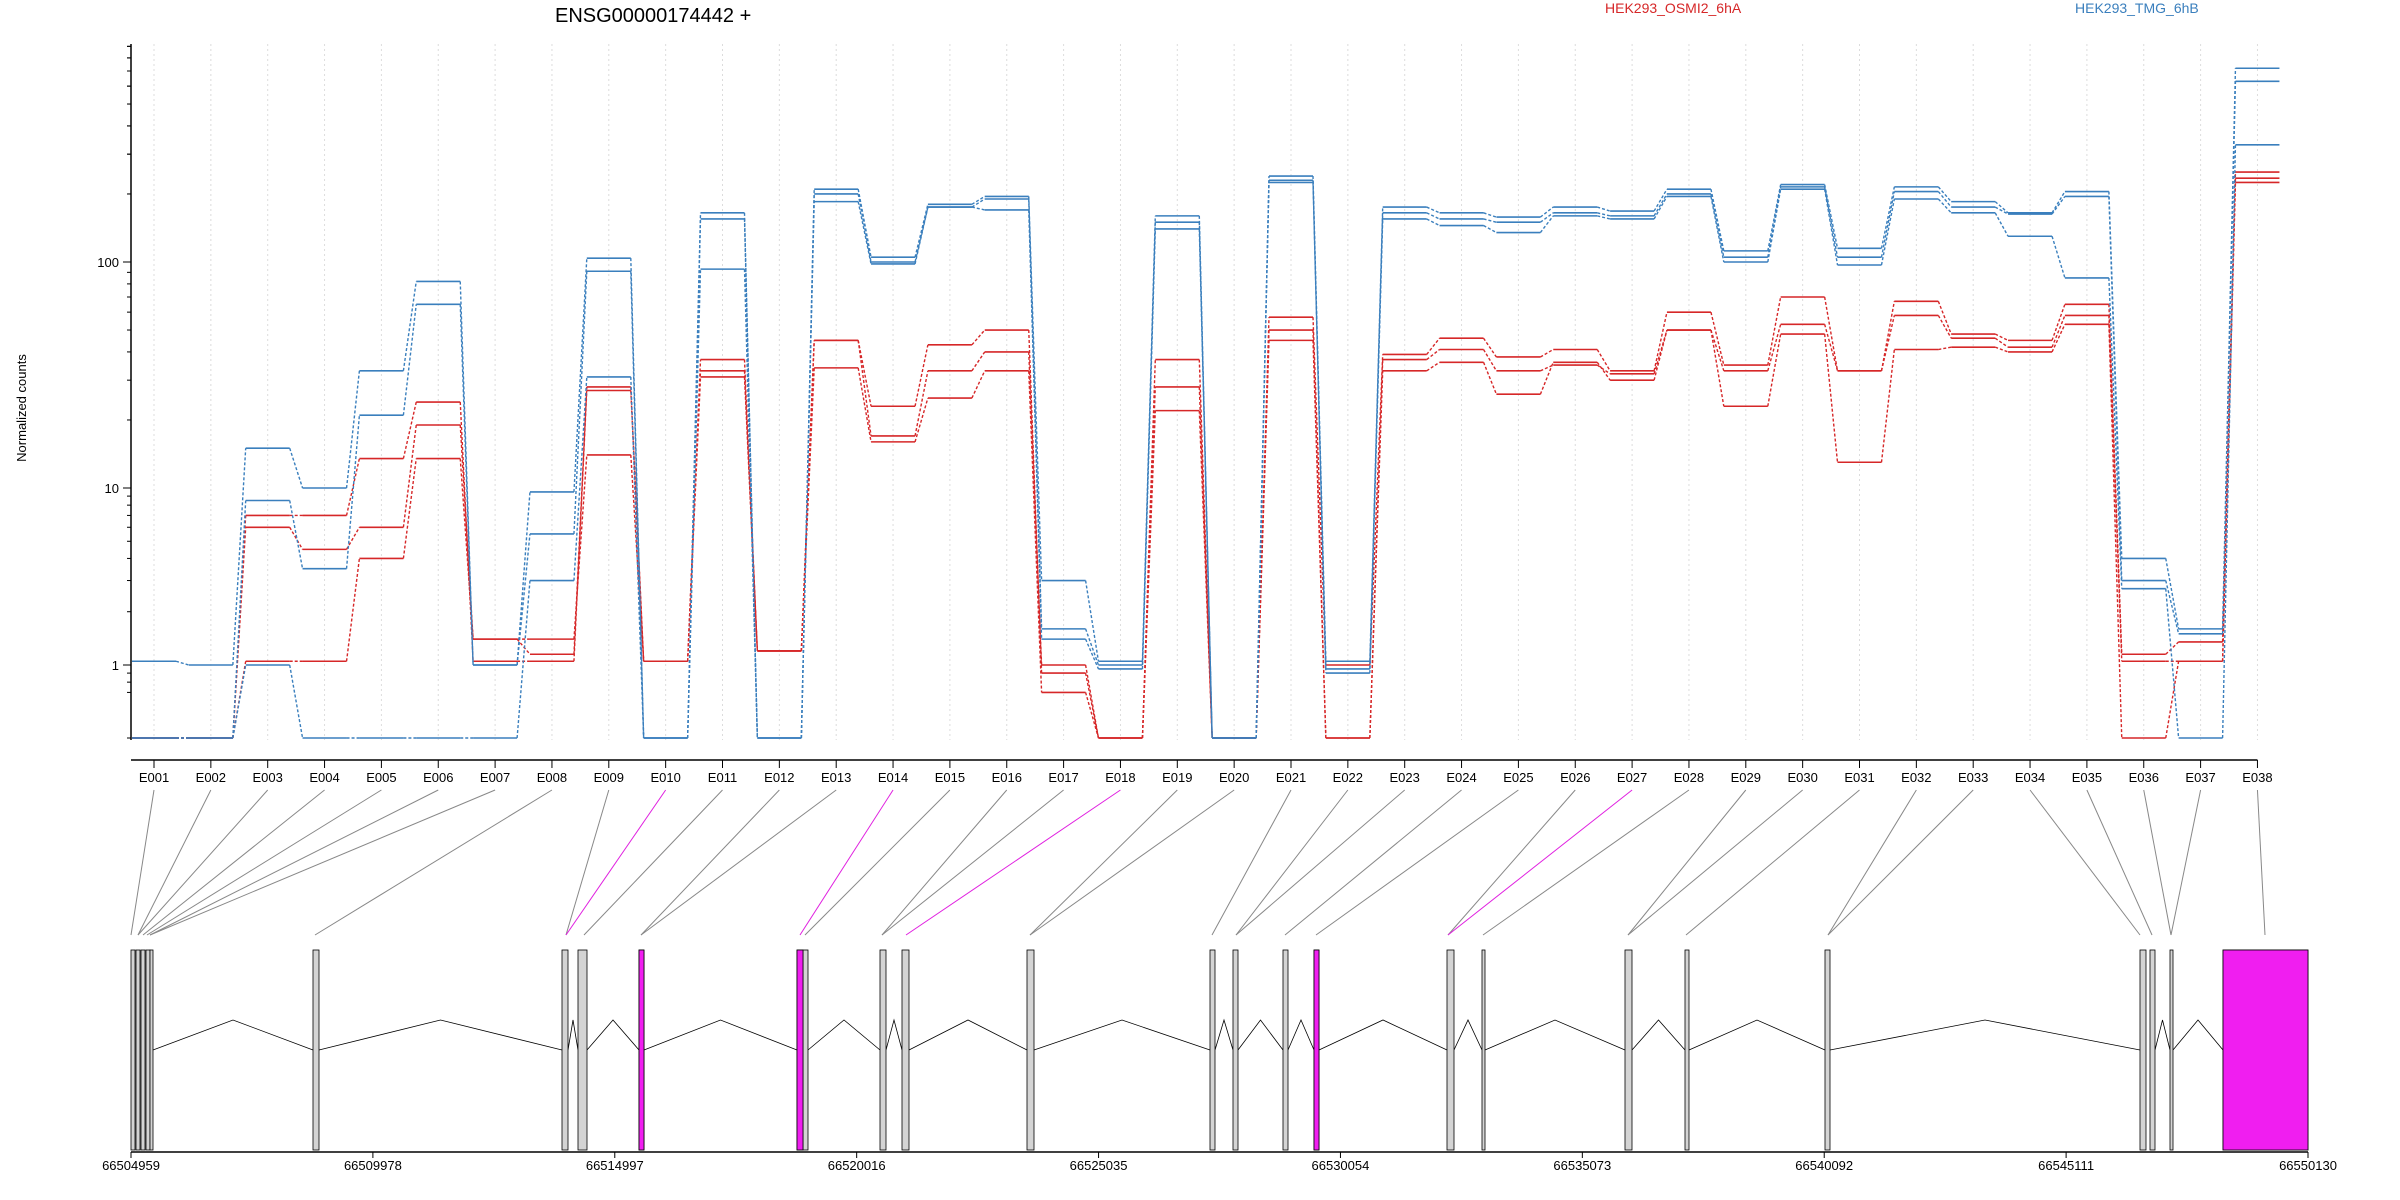 The height and width of the screenshot is (1200, 2400). What do you see at coordinates (846, 862) in the screenshot?
I see `exon-connector-e014` at bounding box center [846, 862].